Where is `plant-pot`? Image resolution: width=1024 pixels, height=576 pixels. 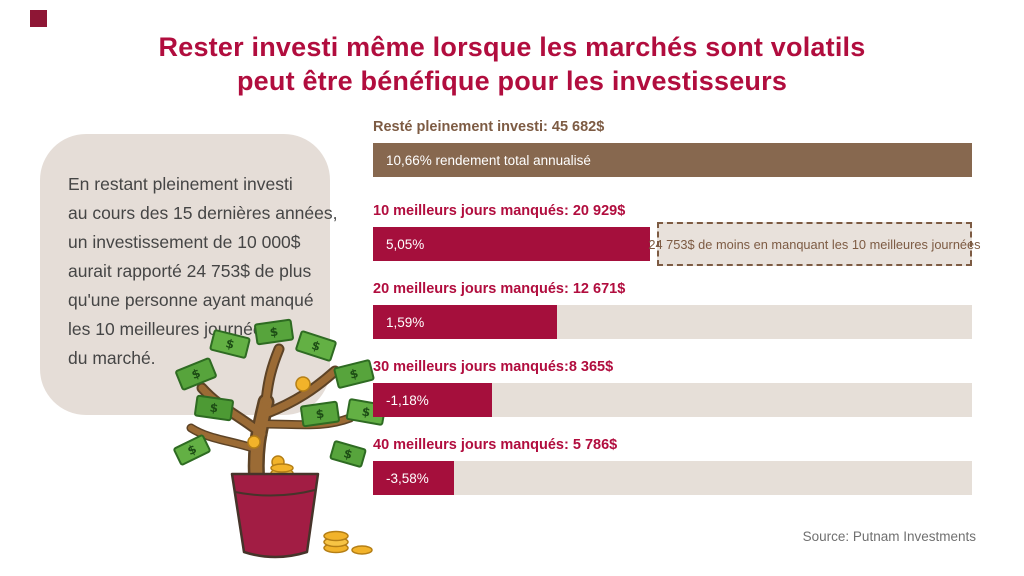 plant-pot is located at coordinates (275, 515).